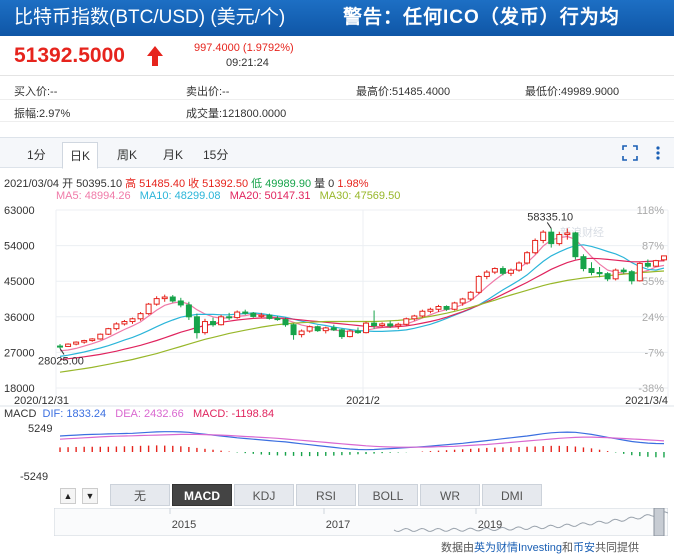  Describe the element at coordinates (490, 525) in the screenshot. I see `navigator-year-label: 2019` at that location.